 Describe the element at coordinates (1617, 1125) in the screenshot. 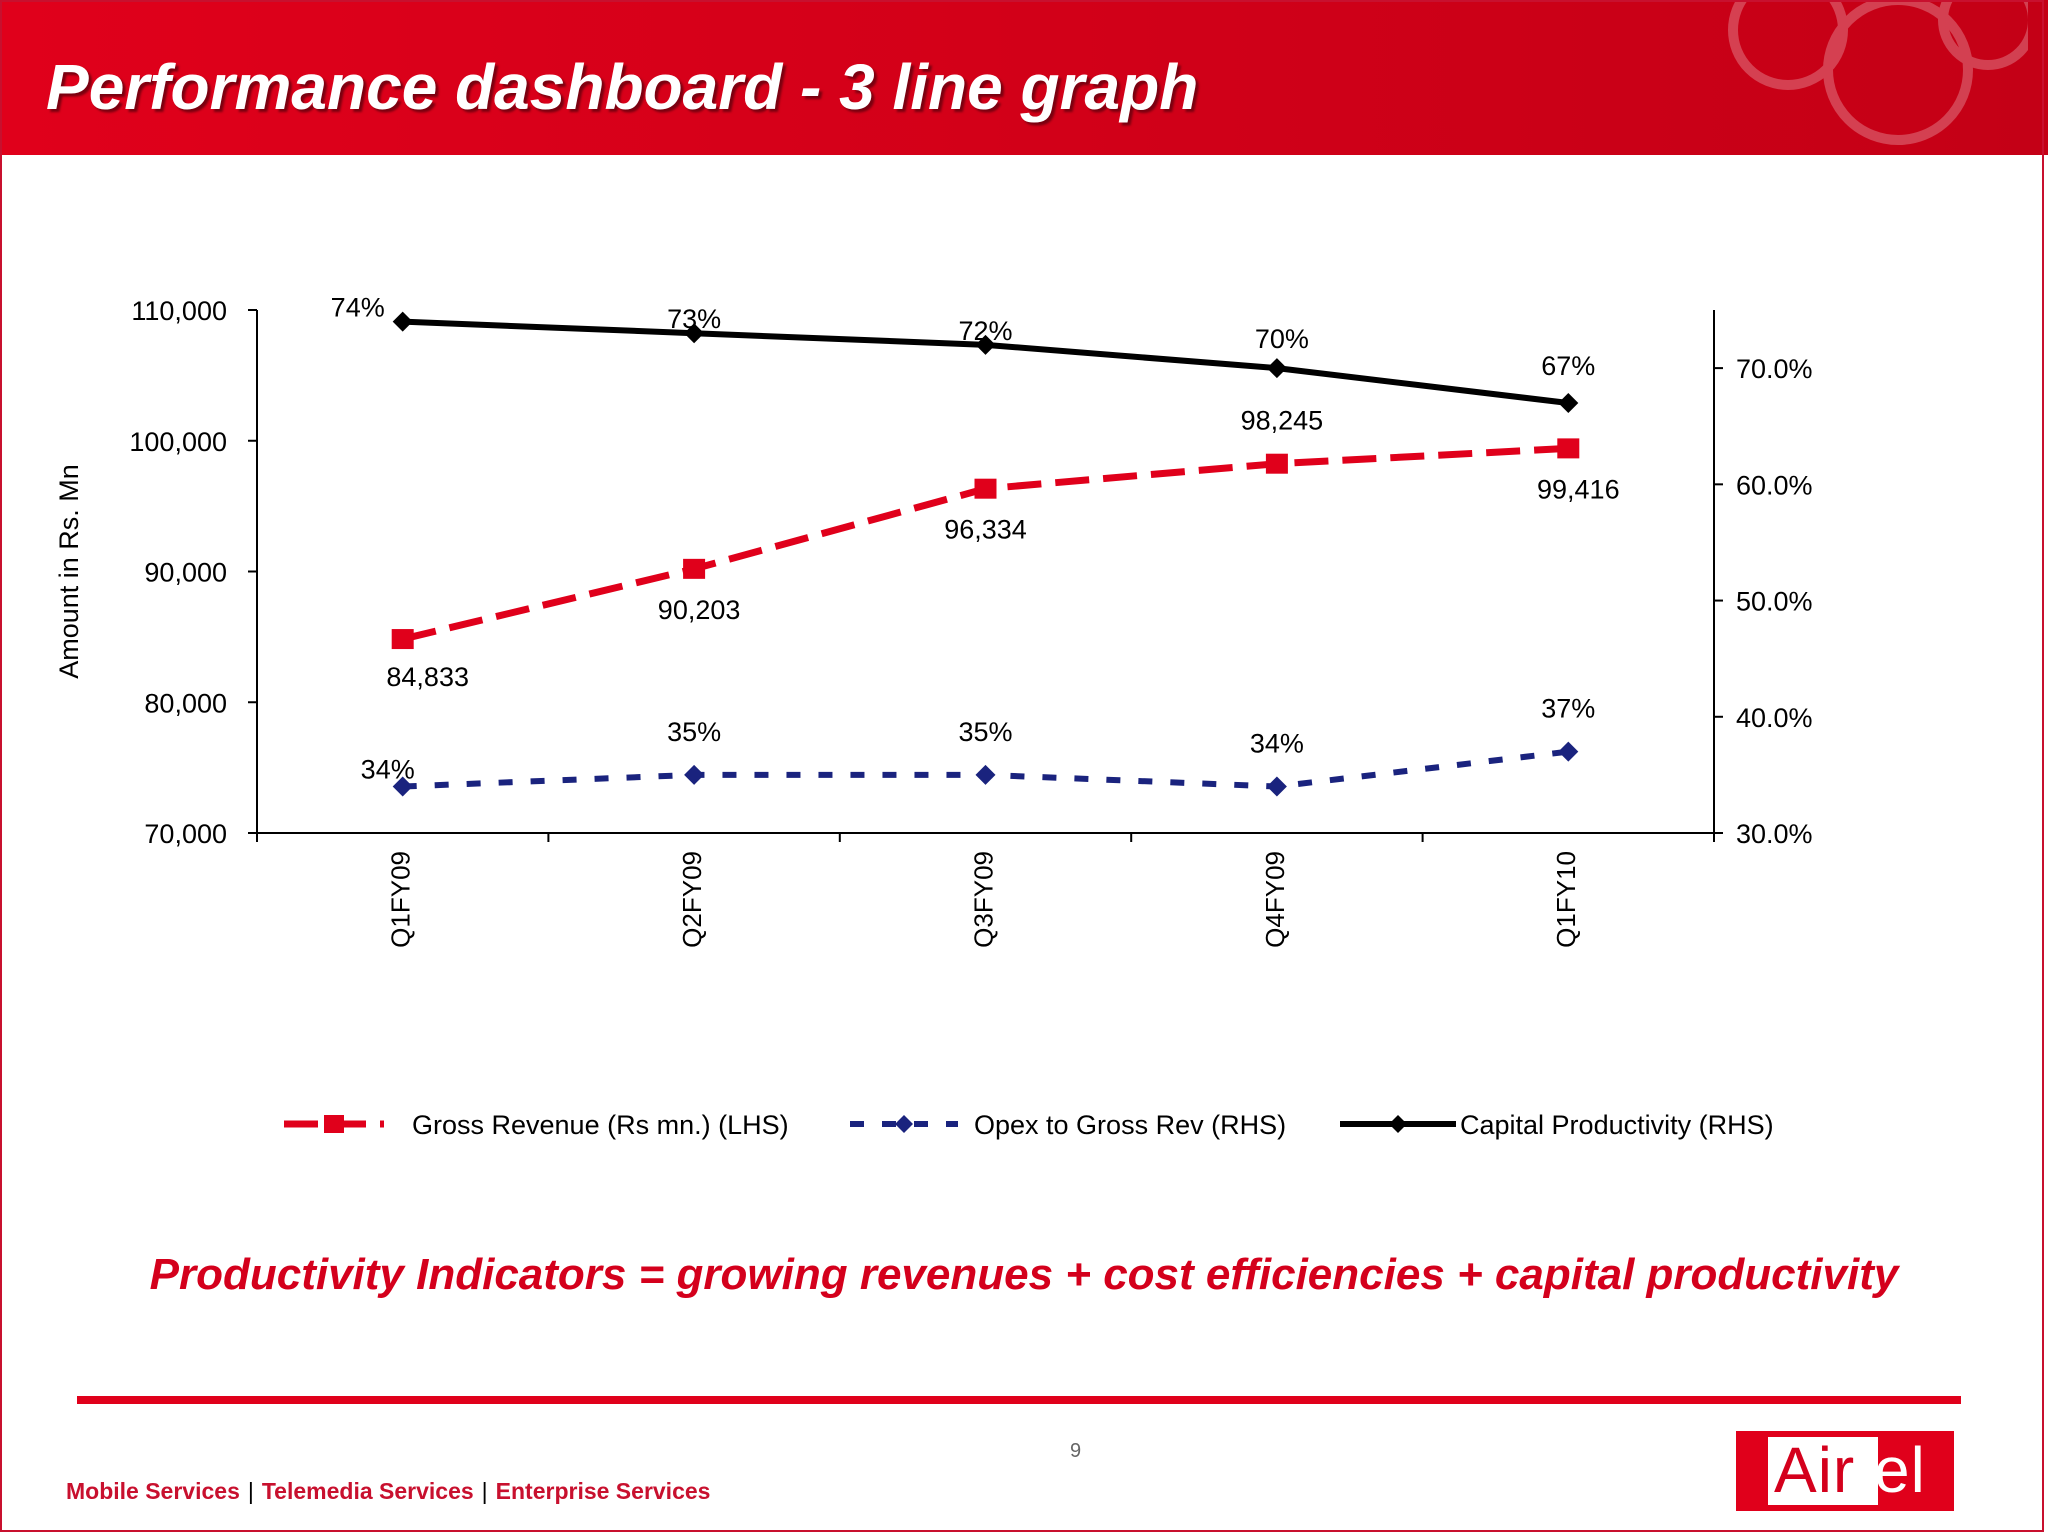

I see `legend-label: Capital Productivity (RHS)` at that location.